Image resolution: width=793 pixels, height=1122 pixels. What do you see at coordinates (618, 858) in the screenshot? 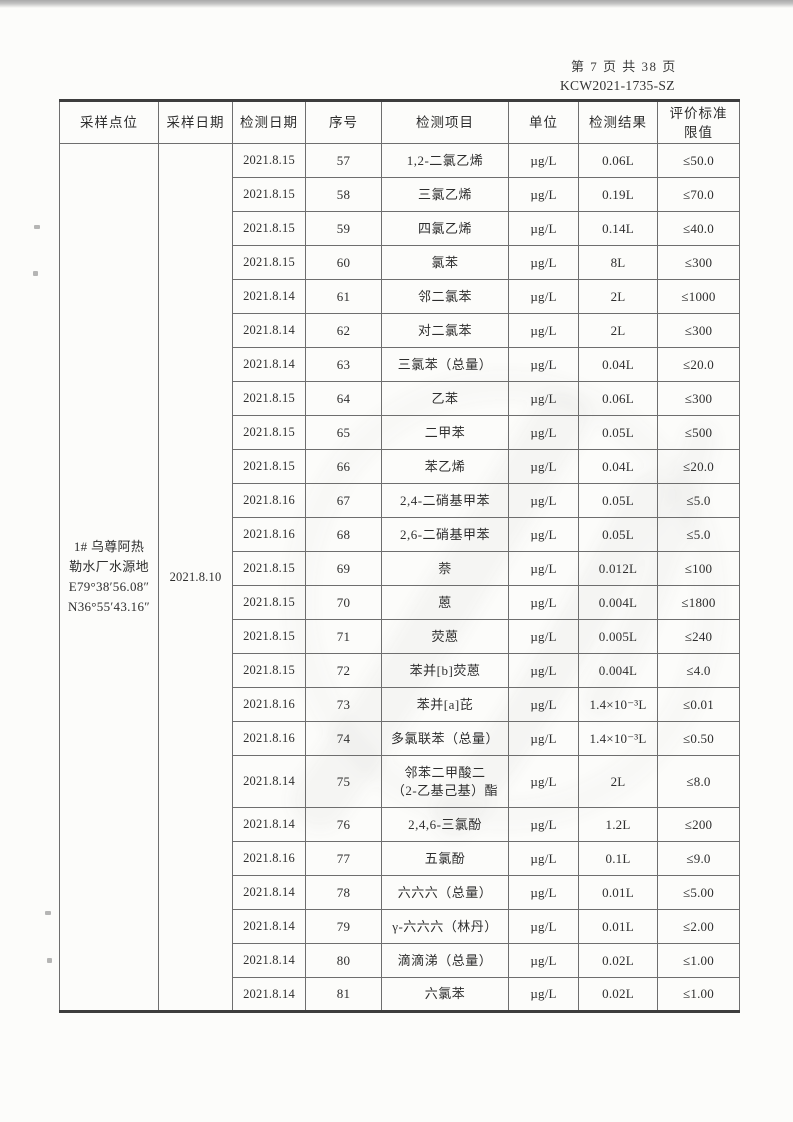
I see `cell-result: 0.1L` at bounding box center [618, 858].